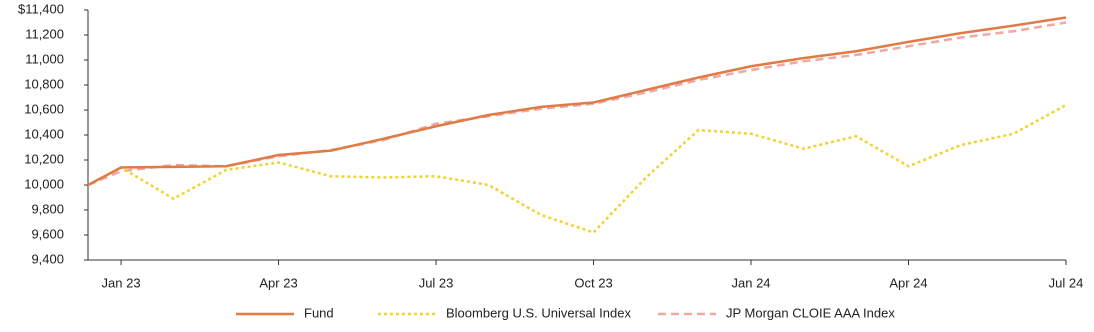 The height and width of the screenshot is (332, 1094). Describe the element at coordinates (593, 282) in the screenshot. I see `x-tick-label: Oct 23` at that location.